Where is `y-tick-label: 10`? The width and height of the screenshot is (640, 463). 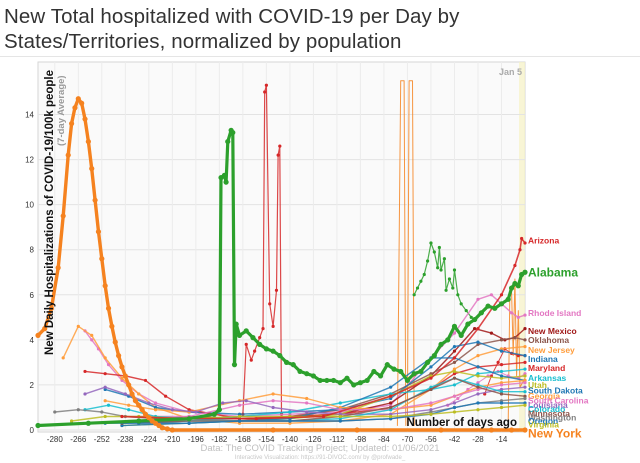 y-tick-label: 10 is located at coordinates (29, 205).